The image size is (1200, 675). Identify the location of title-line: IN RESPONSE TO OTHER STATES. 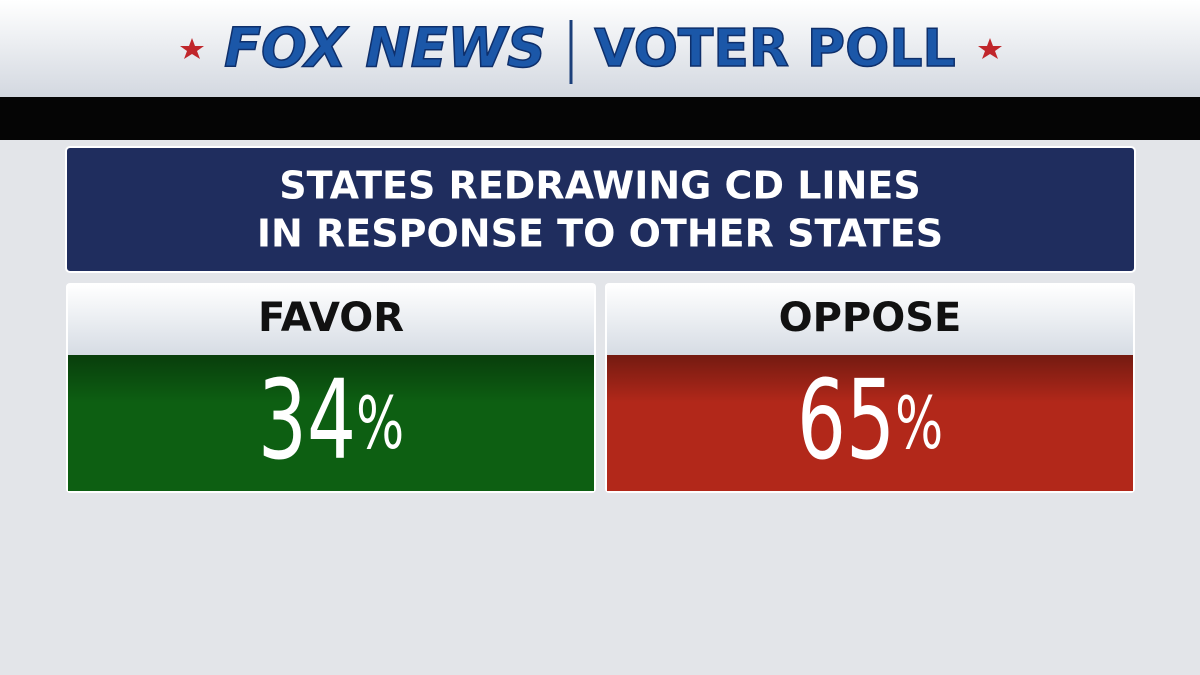
(600, 234).